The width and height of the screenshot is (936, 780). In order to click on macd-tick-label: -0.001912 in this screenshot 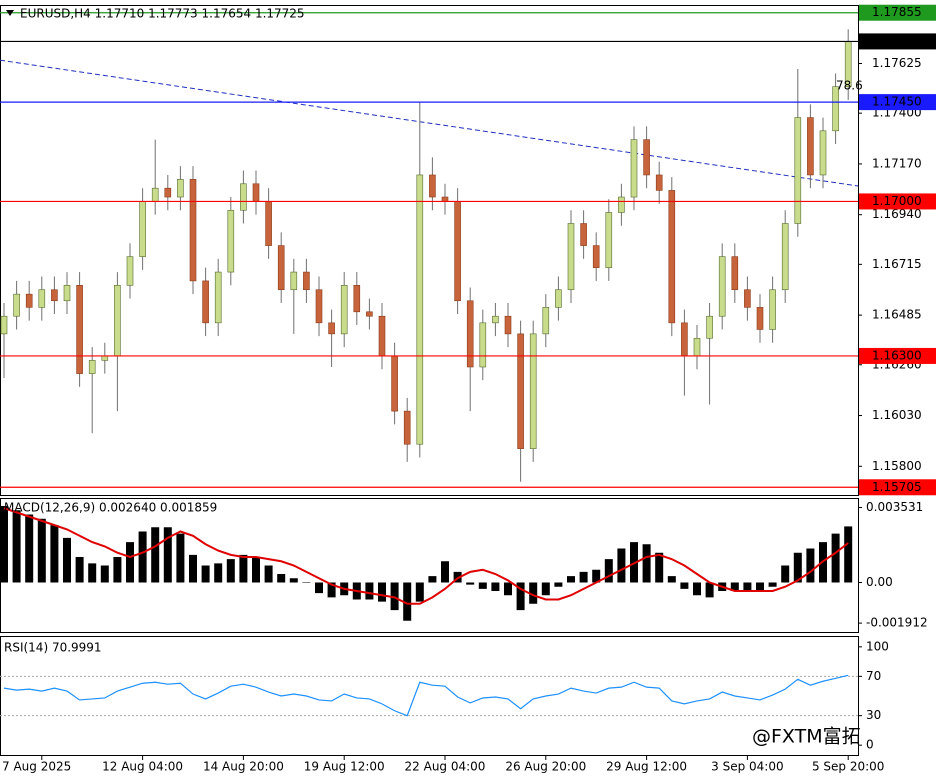, I will do `click(897, 623)`.